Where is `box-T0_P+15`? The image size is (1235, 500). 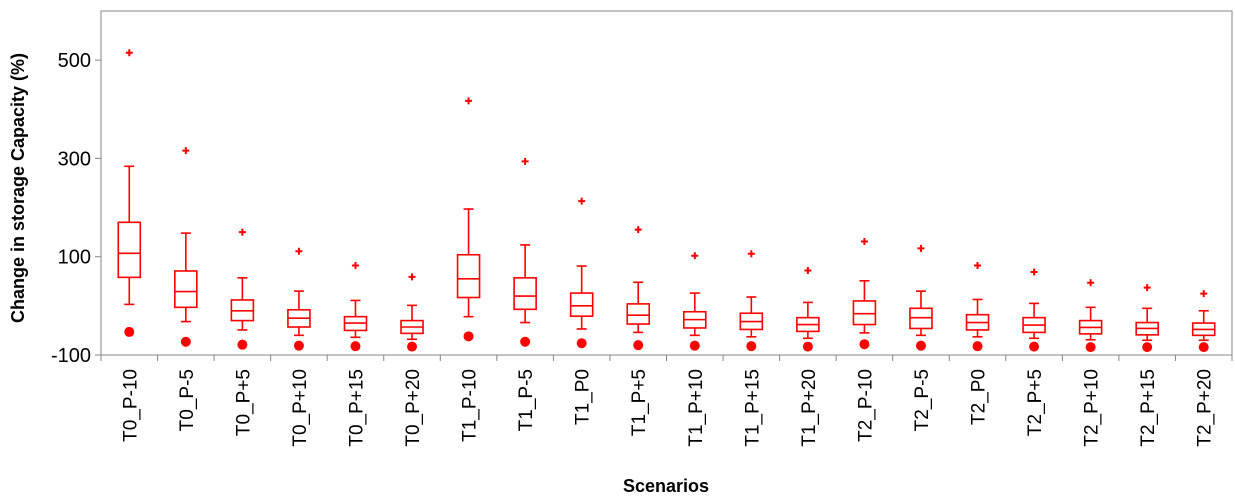 box-T0_P+15 is located at coordinates (355, 307).